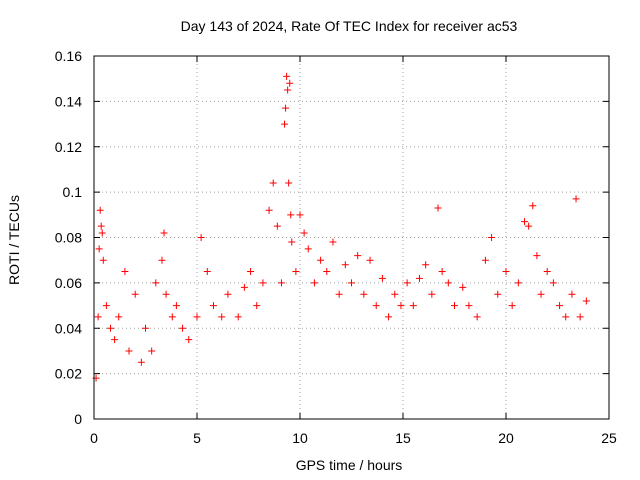  I want to click on x-tick-label: 5, so click(197, 438).